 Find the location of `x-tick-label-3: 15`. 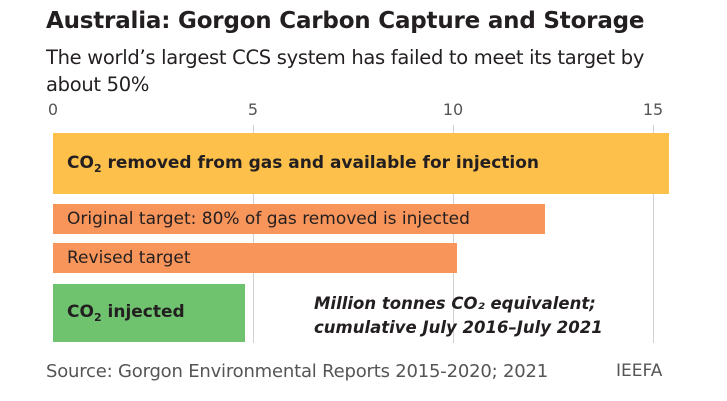

x-tick-label-3: 15 is located at coordinates (653, 109).